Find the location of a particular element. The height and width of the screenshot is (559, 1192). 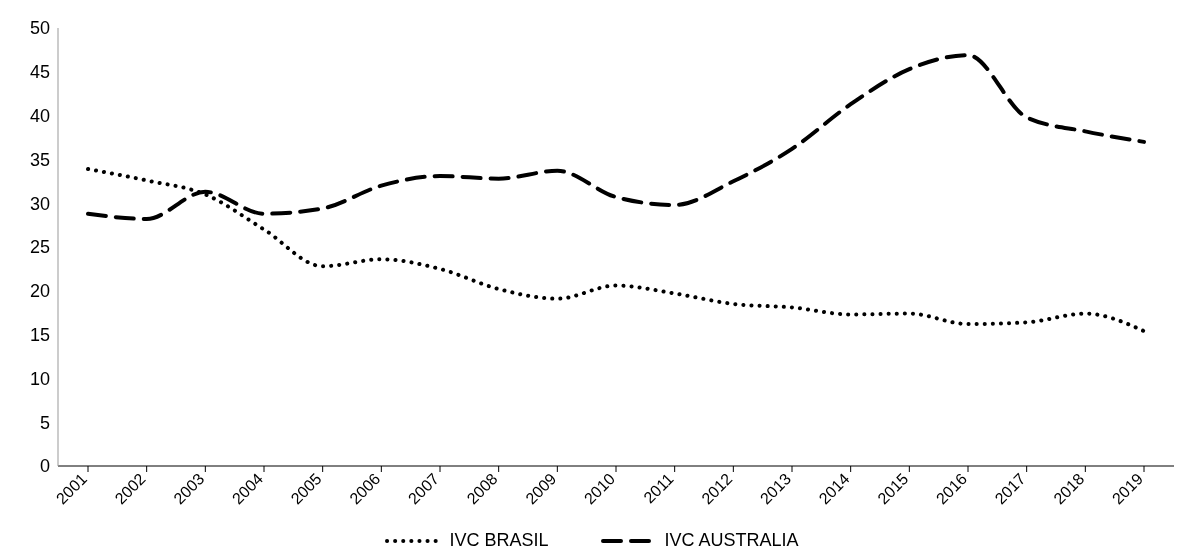

y-tick-label: 35 is located at coordinates (39, 159).